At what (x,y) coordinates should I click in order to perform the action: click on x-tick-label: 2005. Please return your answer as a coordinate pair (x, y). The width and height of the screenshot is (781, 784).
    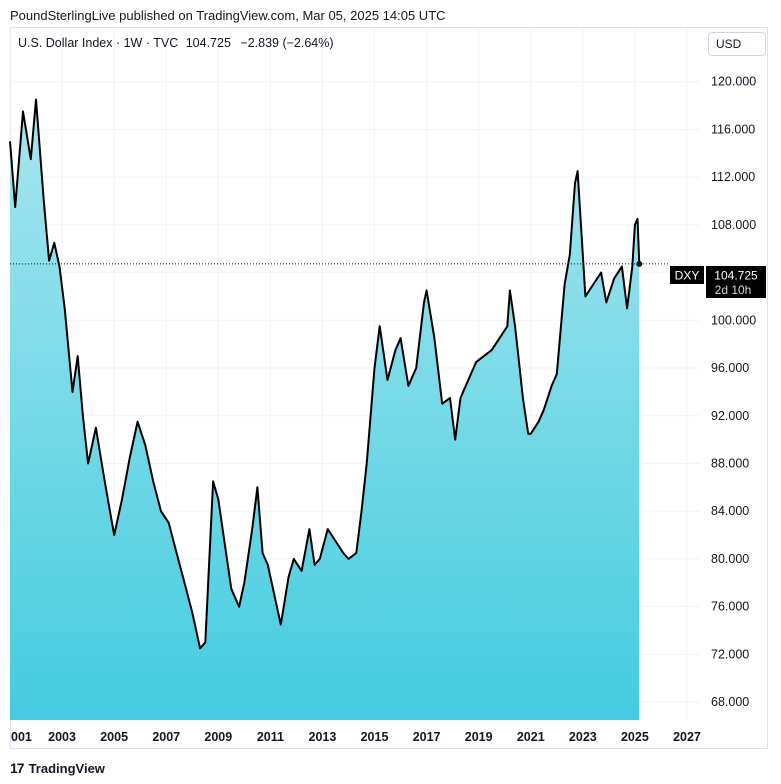
    Looking at the image, I should click on (114, 737).